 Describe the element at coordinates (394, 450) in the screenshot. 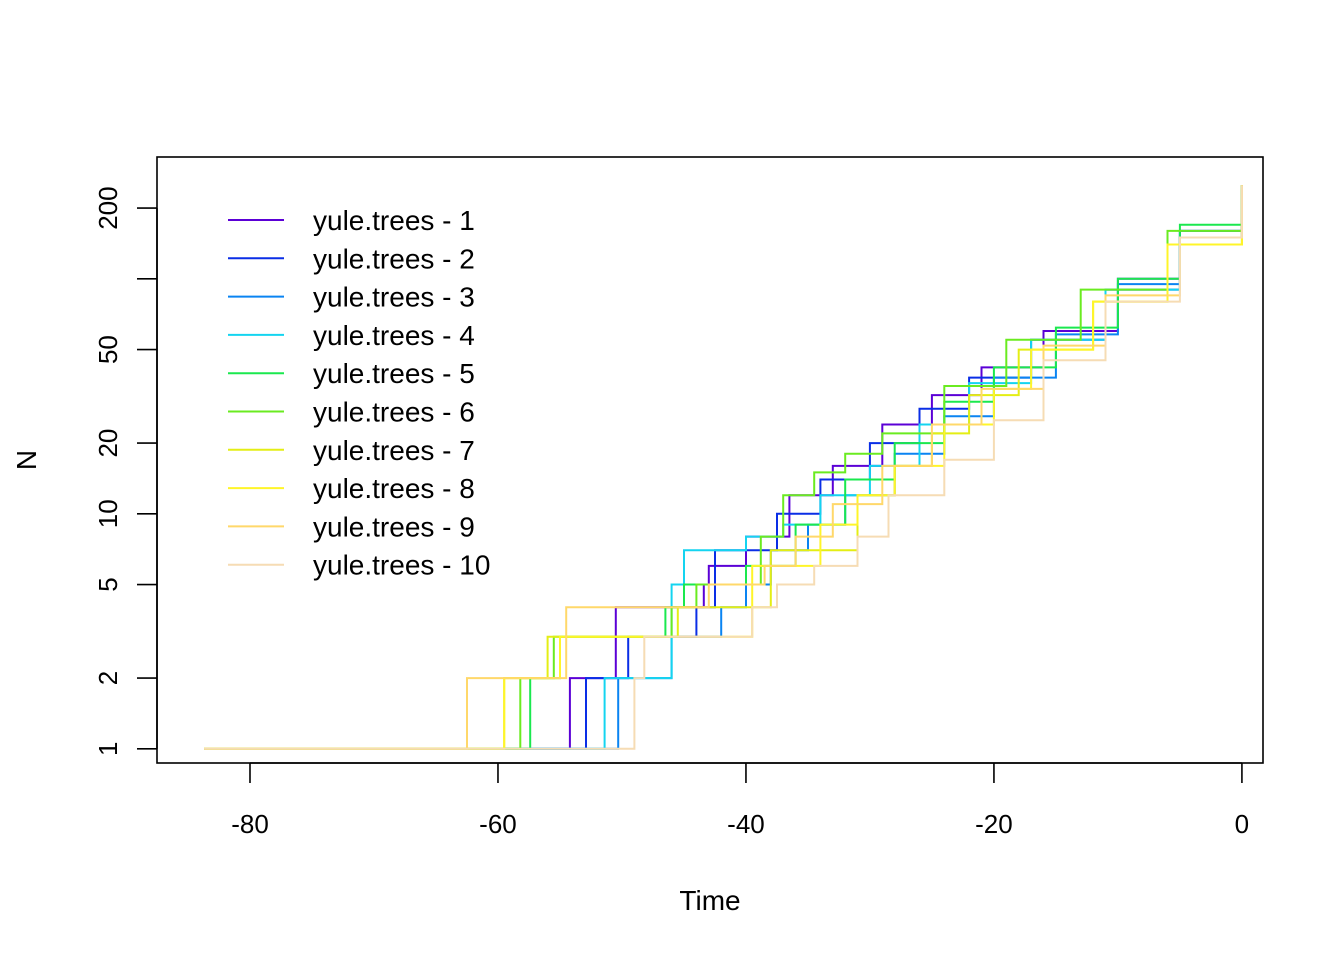

I see `legend-label: yule.trees - 7` at that location.